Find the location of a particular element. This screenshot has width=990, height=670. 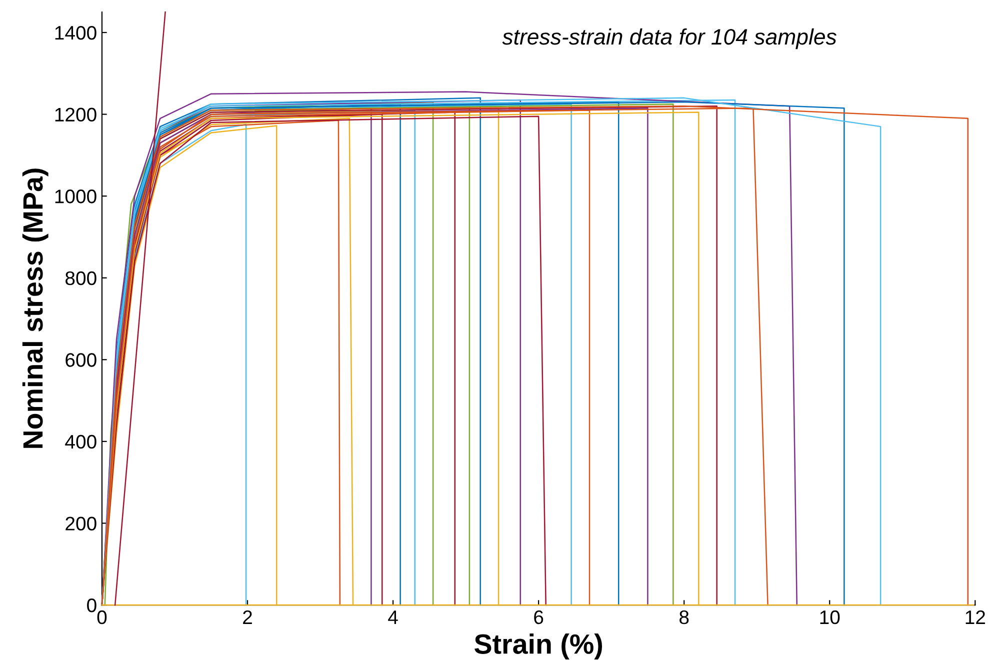

x-axis-title: Strain (%) is located at coordinates (538, 647).